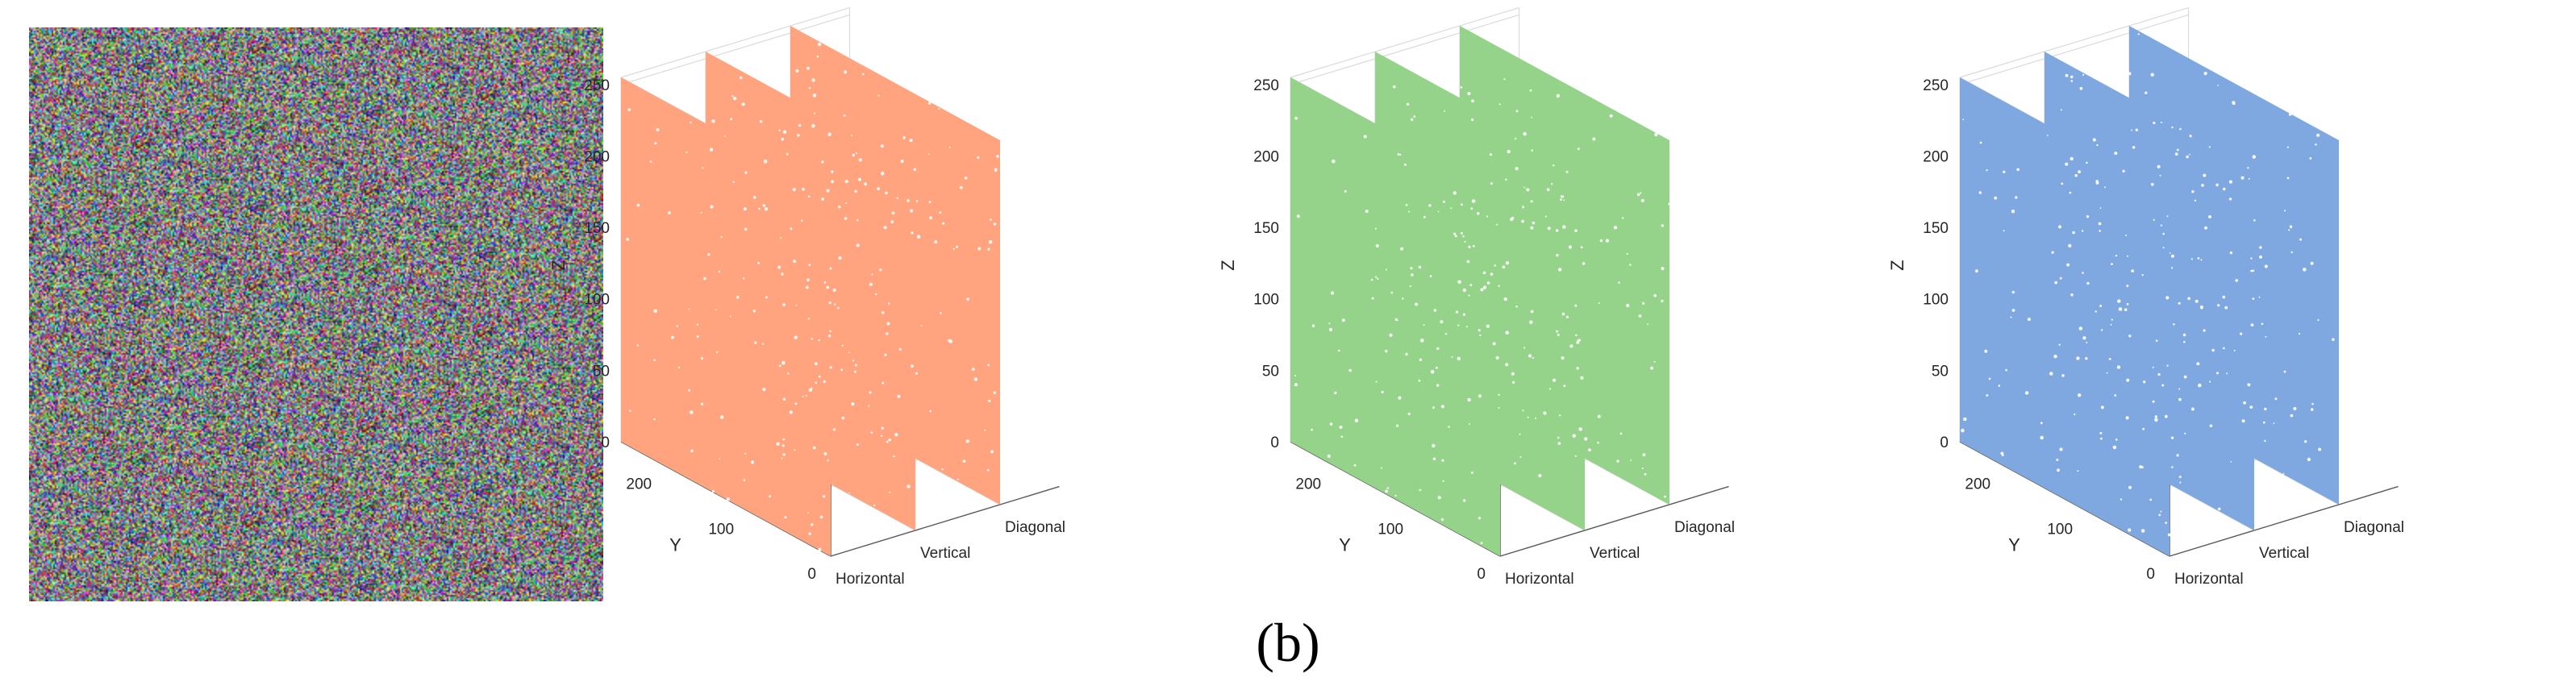  What do you see at coordinates (558, 265) in the screenshot?
I see `z-axis-label: Z` at bounding box center [558, 265].